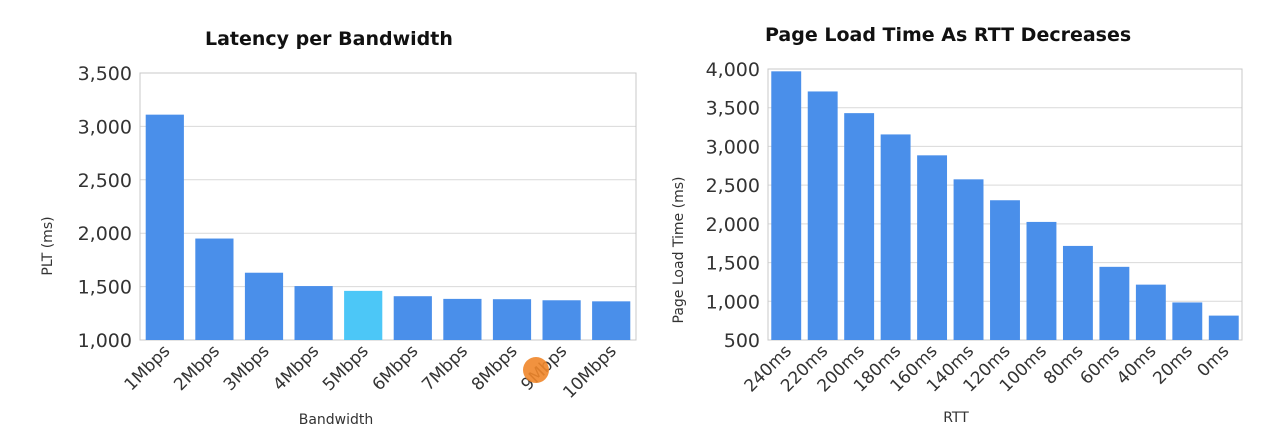 This screenshot has height=445, width=1274. What do you see at coordinates (396, 368) in the screenshot?
I see `x-tick-label: 6Mbps` at bounding box center [396, 368].